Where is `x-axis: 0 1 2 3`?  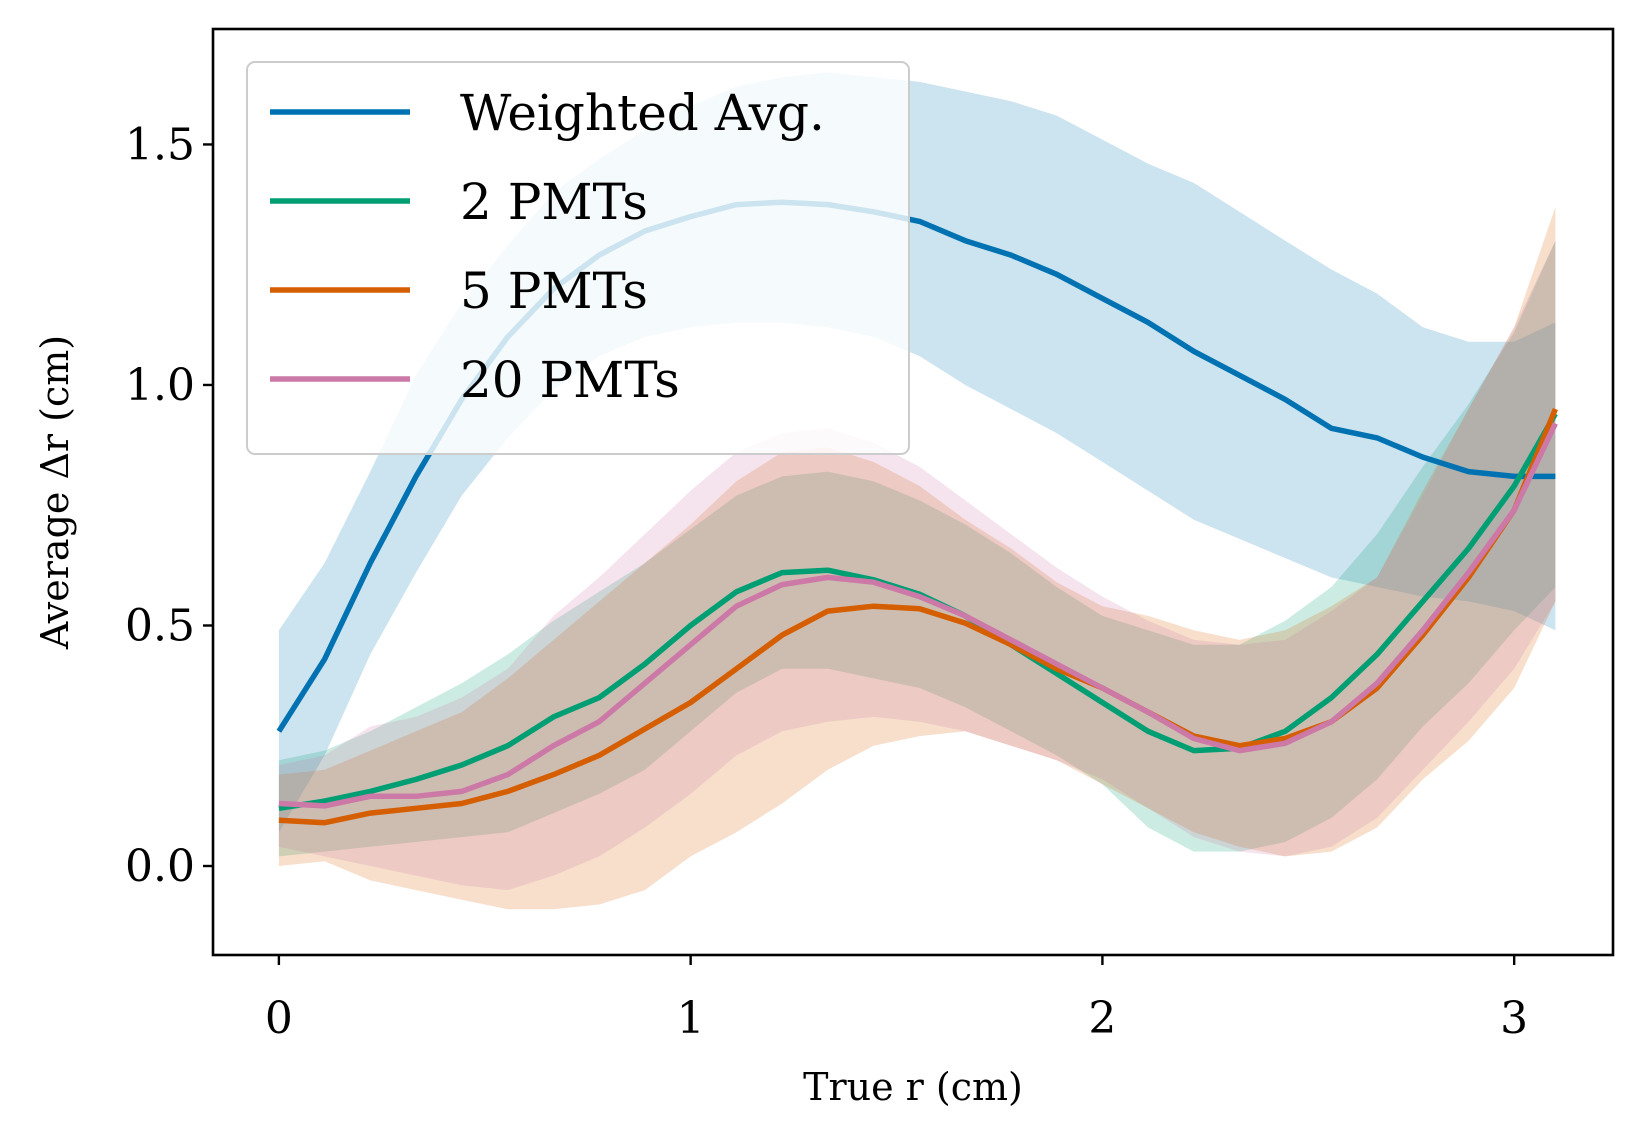 x-axis: 0 1 2 3 is located at coordinates (896, 999).